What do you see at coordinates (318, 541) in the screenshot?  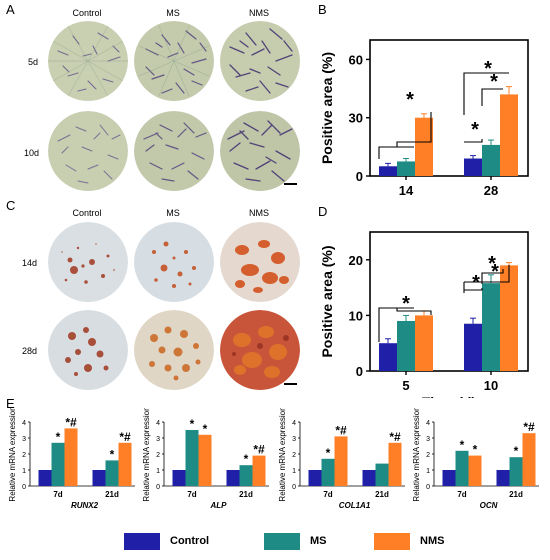 I see `legend-label: MS` at bounding box center [318, 541].